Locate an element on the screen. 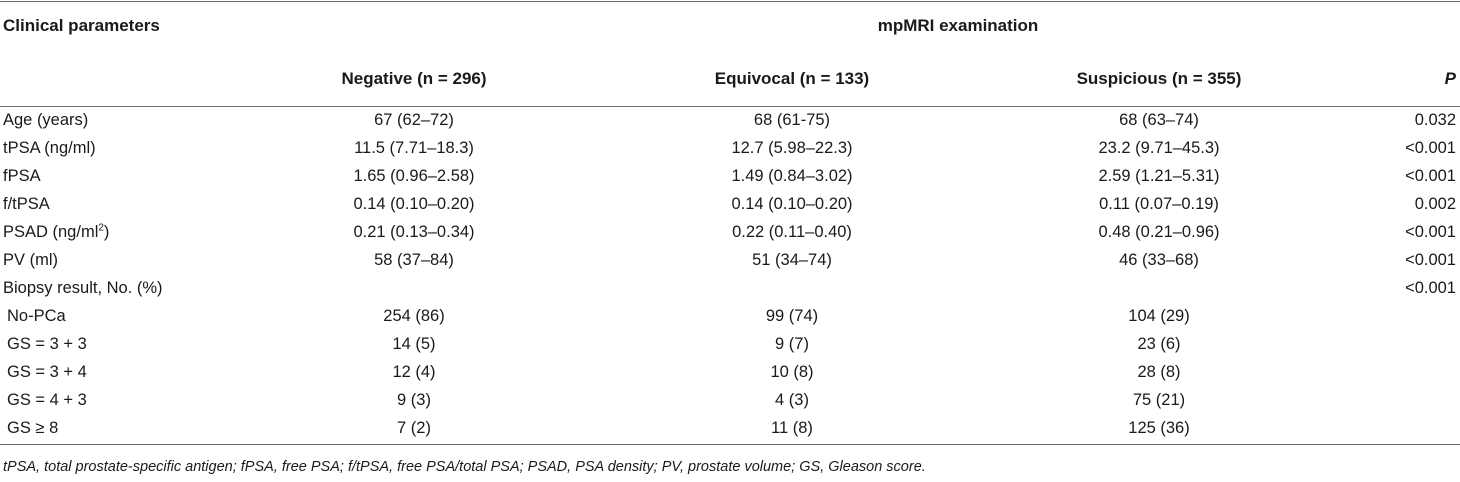 The image size is (1460, 482). row-label: fPSA is located at coordinates (22, 176).